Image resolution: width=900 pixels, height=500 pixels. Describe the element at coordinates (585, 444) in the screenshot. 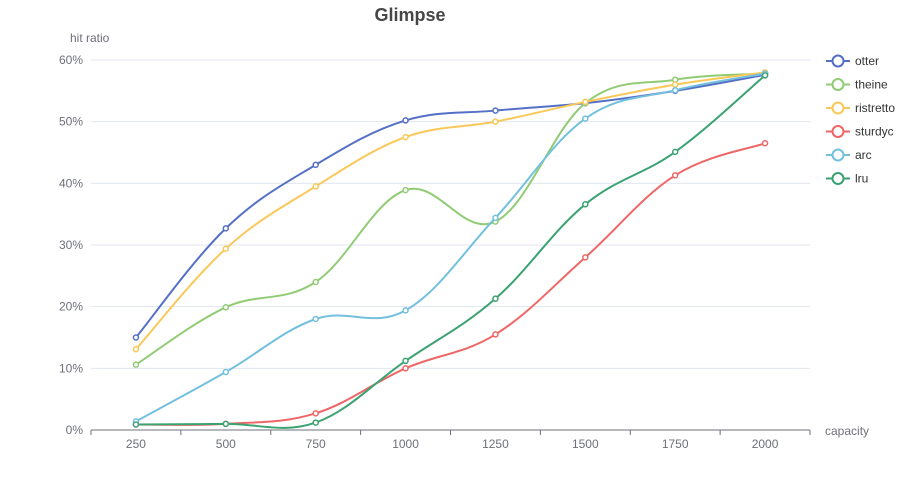

I see `x-tick-label: 1500` at that location.